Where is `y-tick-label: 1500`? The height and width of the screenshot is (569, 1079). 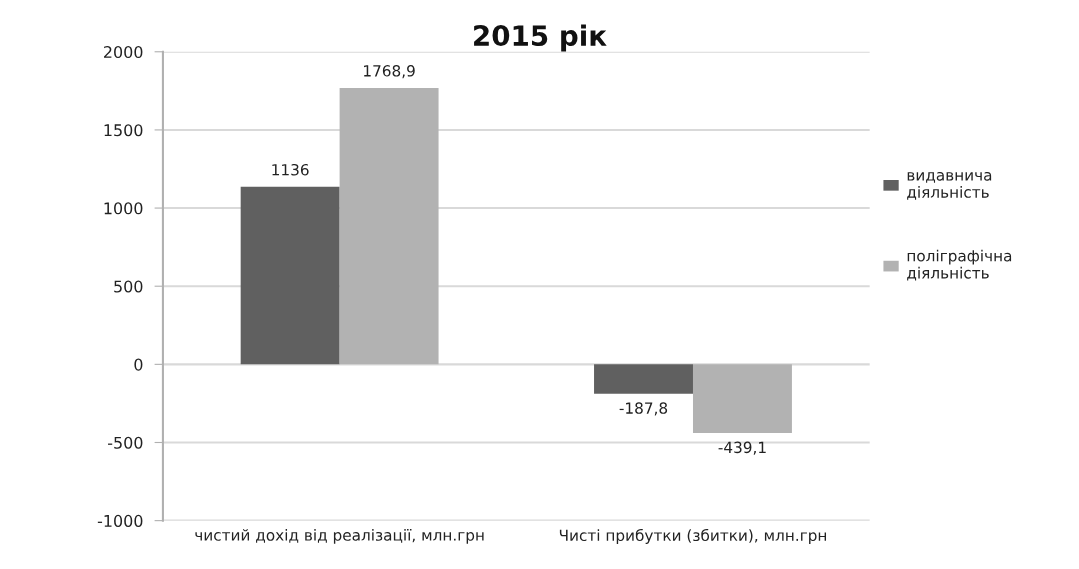
y-tick-label: 1500 is located at coordinates (123, 130).